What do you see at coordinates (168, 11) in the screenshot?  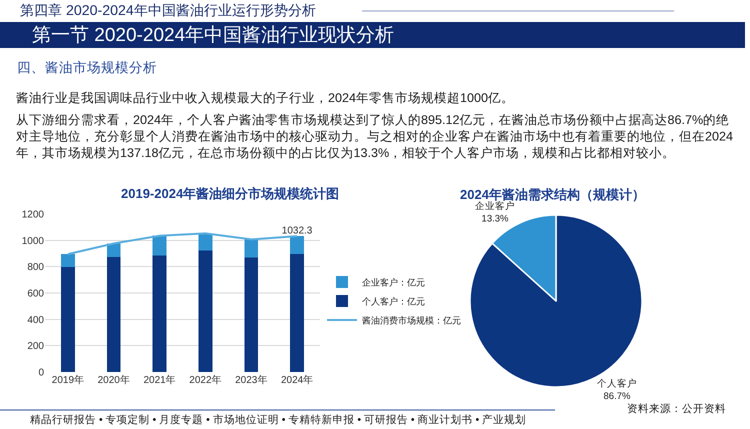 I see `text: 第四章 2020-2024年中国酱油行业运行形势分析` at bounding box center [168, 11].